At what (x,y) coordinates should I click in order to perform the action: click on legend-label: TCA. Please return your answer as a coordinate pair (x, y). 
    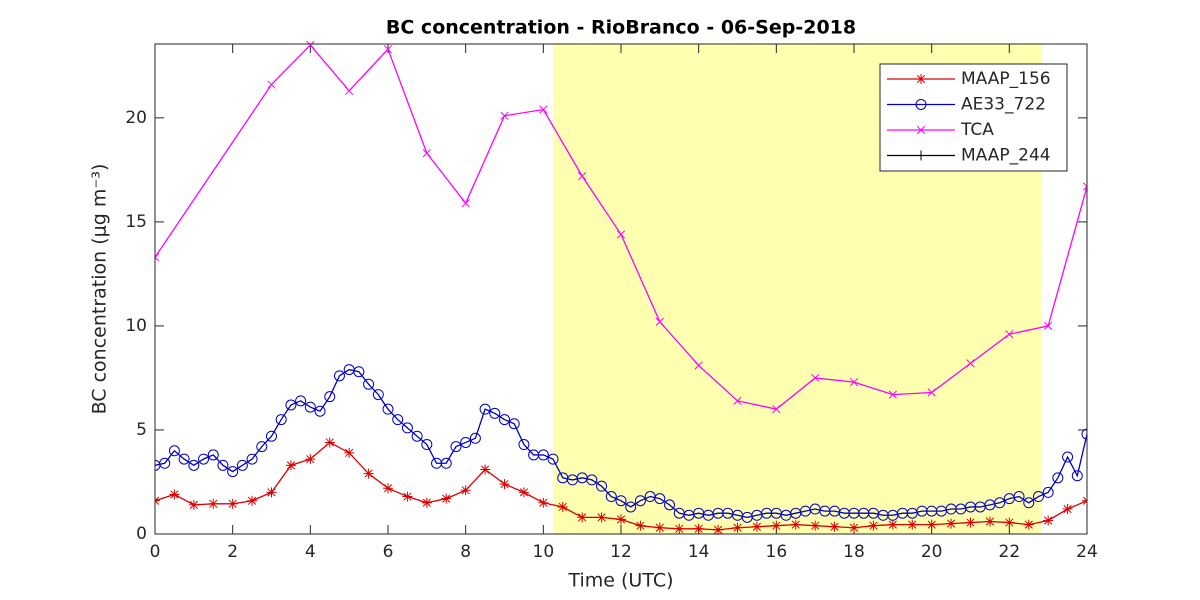
    Looking at the image, I should click on (977, 130).